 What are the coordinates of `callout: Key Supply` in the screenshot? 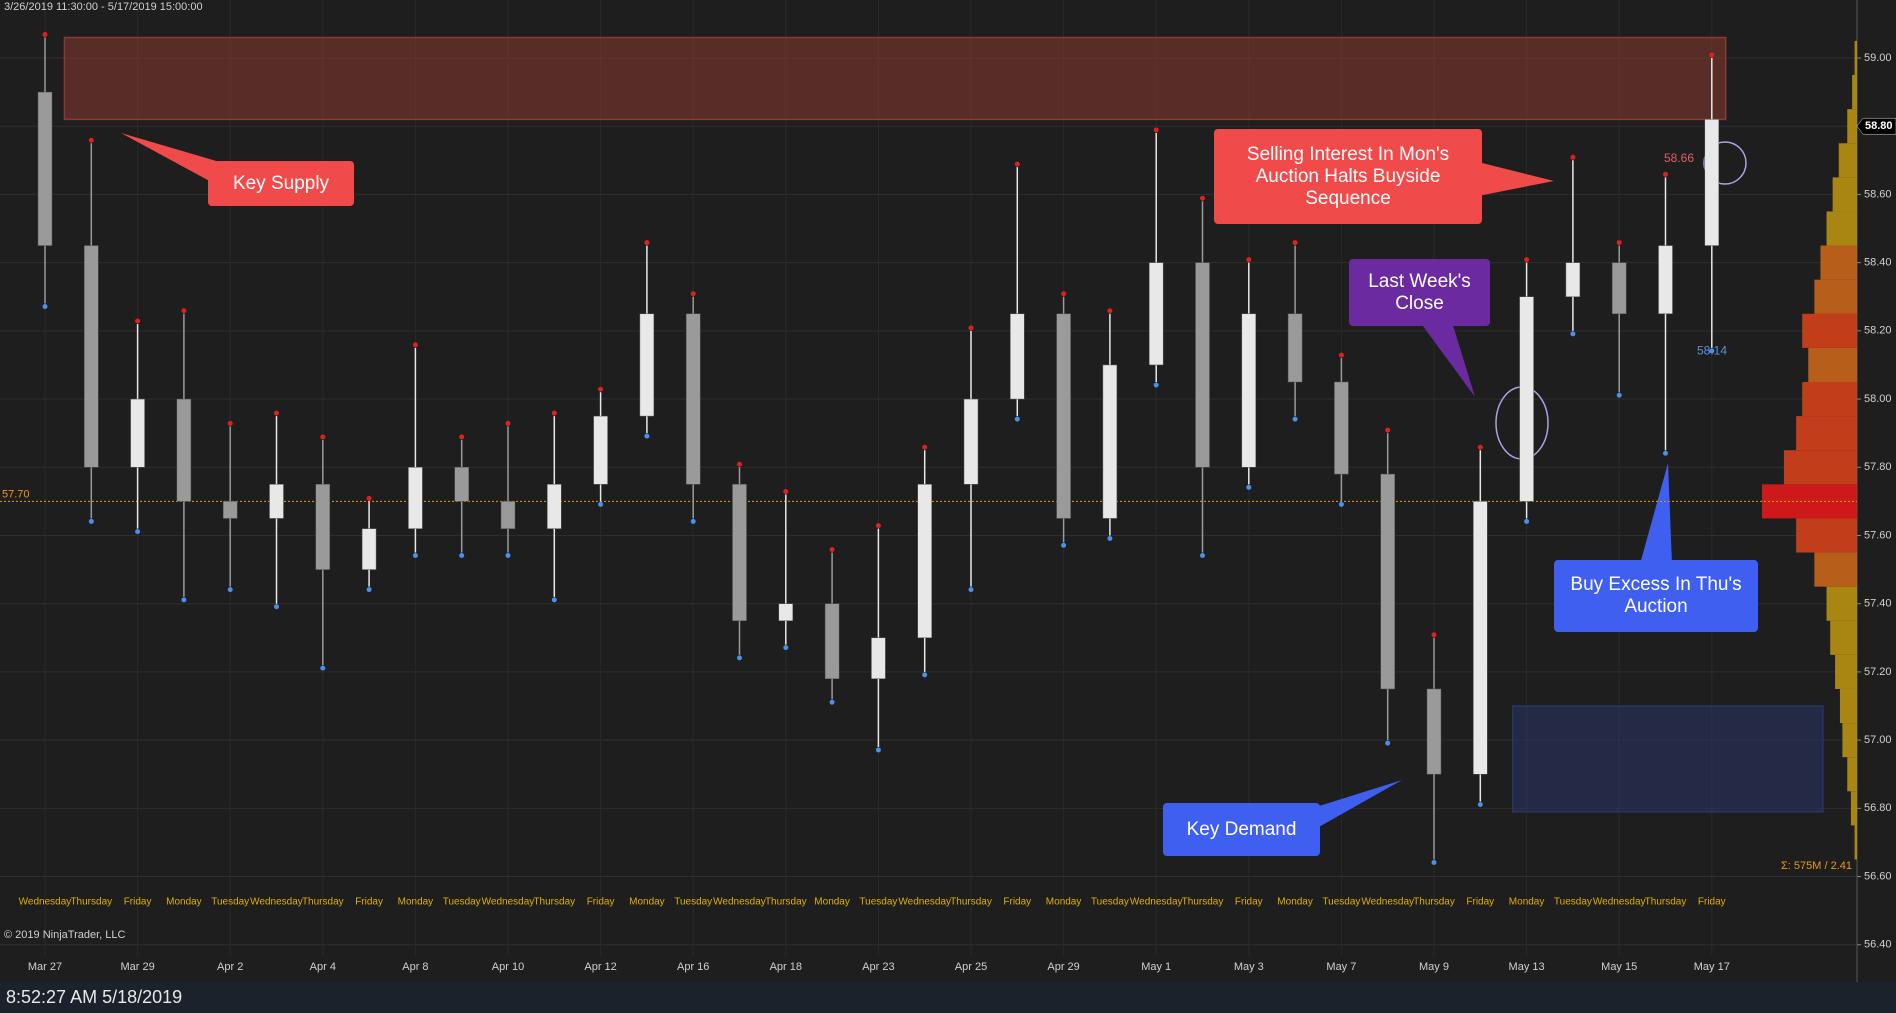 It's located at (281, 183).